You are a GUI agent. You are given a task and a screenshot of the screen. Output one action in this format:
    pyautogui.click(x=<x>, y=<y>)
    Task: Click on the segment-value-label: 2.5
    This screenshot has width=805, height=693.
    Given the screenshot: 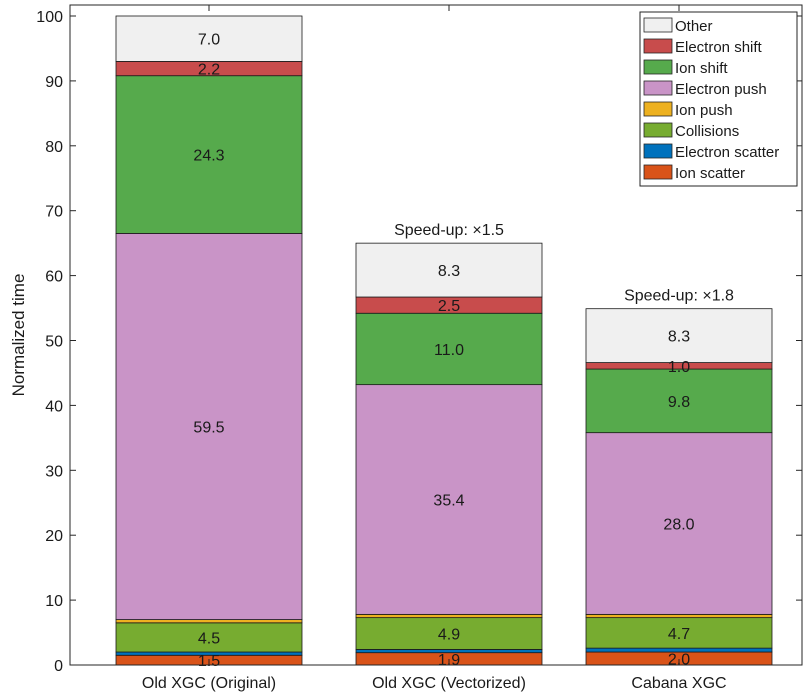 What is the action you would take?
    pyautogui.click(x=449, y=306)
    